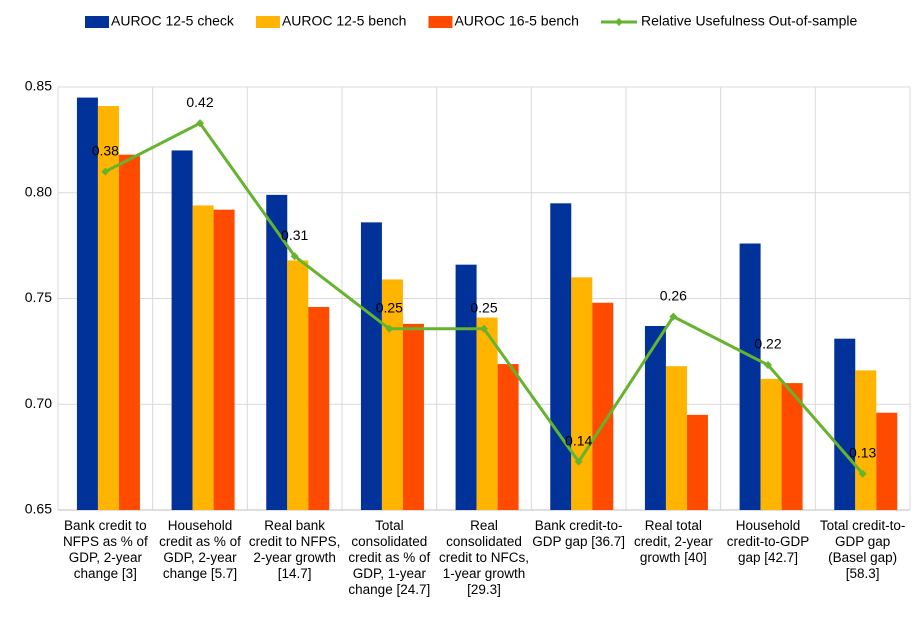  What do you see at coordinates (768, 541) in the screenshot?
I see `x-tick-label: Household credit-to-GDP gap [42.7]` at bounding box center [768, 541].